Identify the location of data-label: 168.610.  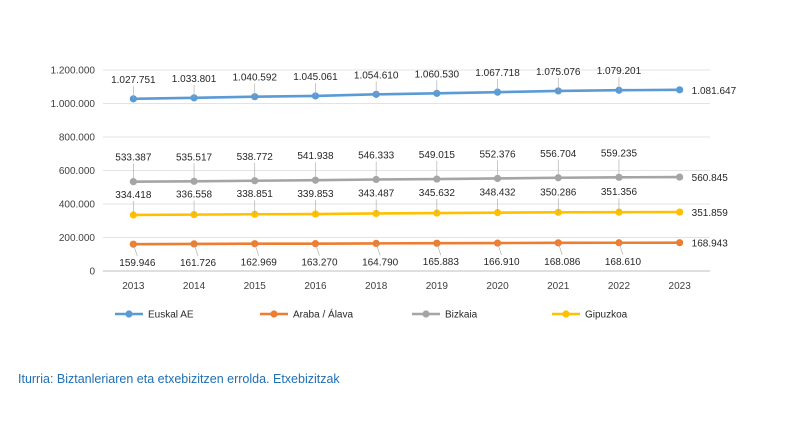
(623, 262).